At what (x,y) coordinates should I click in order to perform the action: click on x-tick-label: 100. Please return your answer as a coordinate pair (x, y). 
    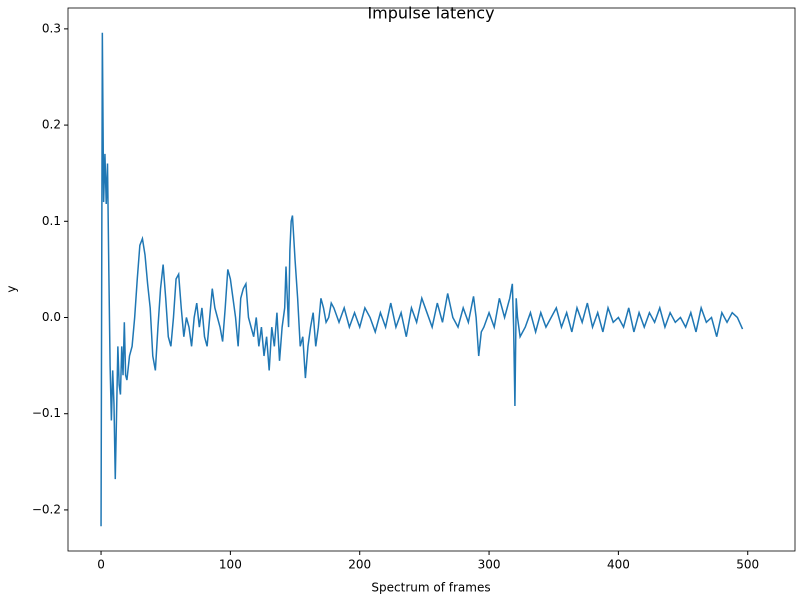
    Looking at the image, I should click on (230, 565).